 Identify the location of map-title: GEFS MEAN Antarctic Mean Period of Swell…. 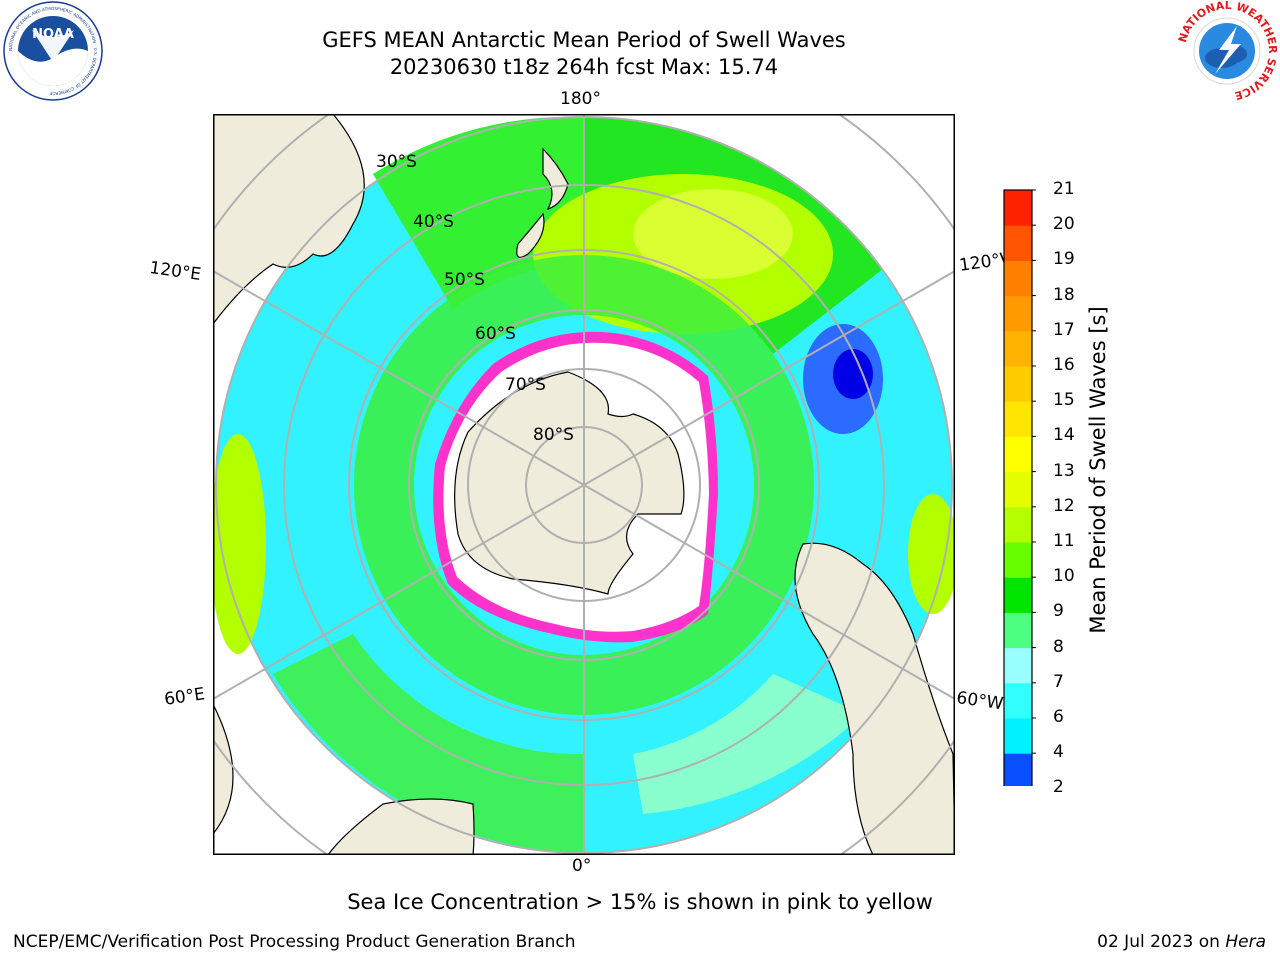
(584, 40).